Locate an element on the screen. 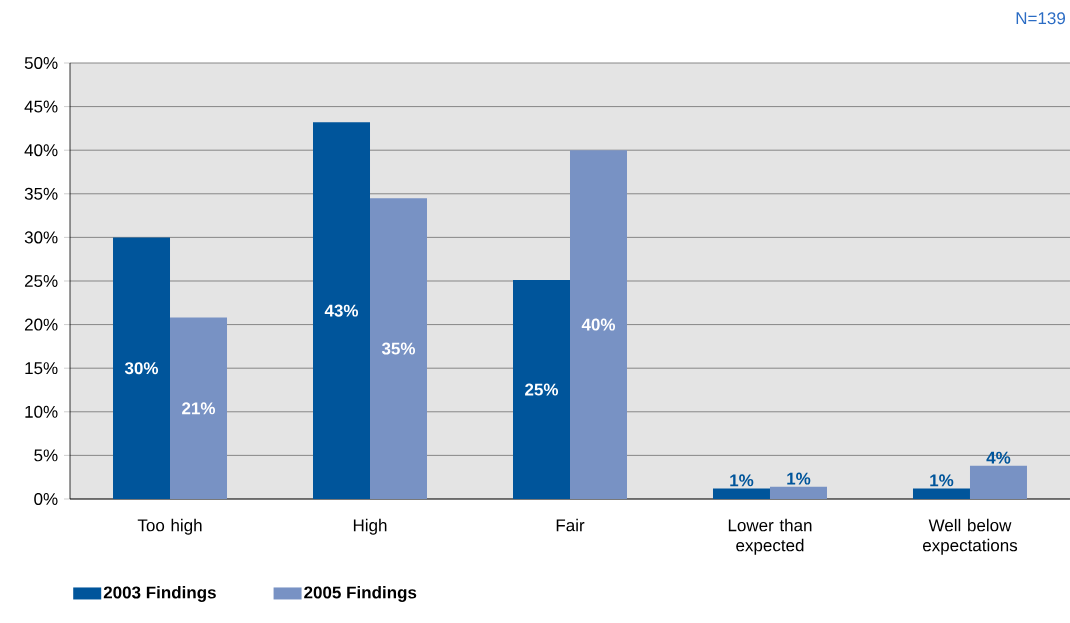 This screenshot has height=623, width=1070. legend-label: 2003 Findings is located at coordinates (159, 594).